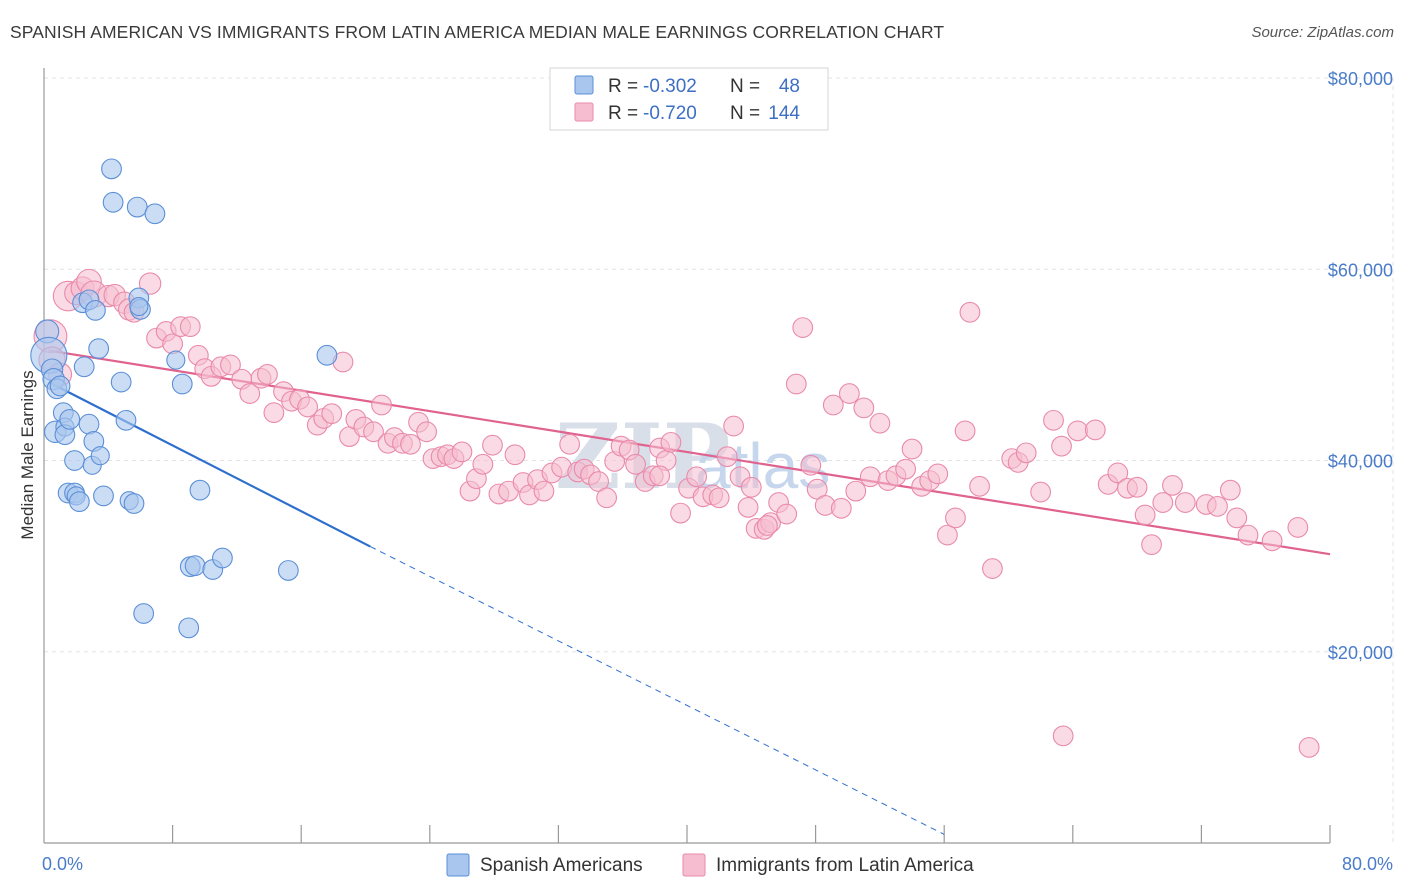  Describe the element at coordinates (584, 85) in the screenshot. I see `legend-swatch-spanish-americans` at that location.